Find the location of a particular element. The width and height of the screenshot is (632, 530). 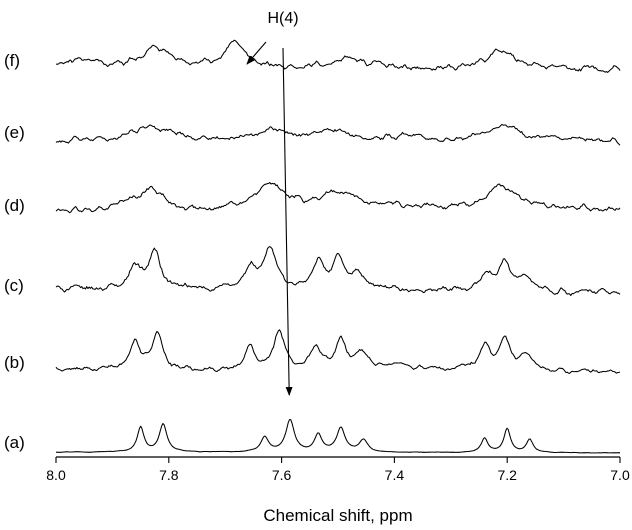

x-ticks: 8.0 7.8 7.6 7.4 7.2 7.0 is located at coordinates (338, 470).